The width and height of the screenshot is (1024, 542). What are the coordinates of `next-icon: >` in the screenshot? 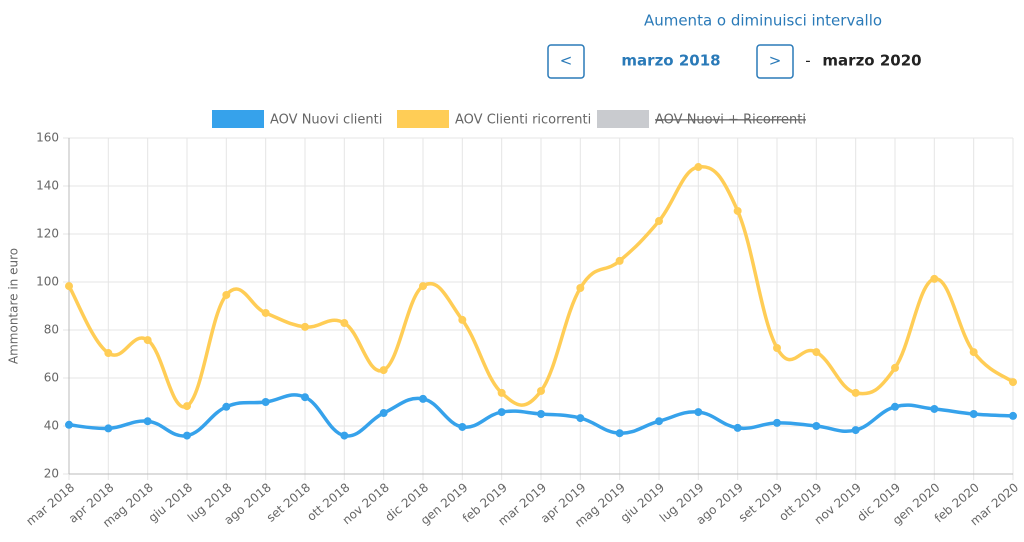 It's located at (775, 61).